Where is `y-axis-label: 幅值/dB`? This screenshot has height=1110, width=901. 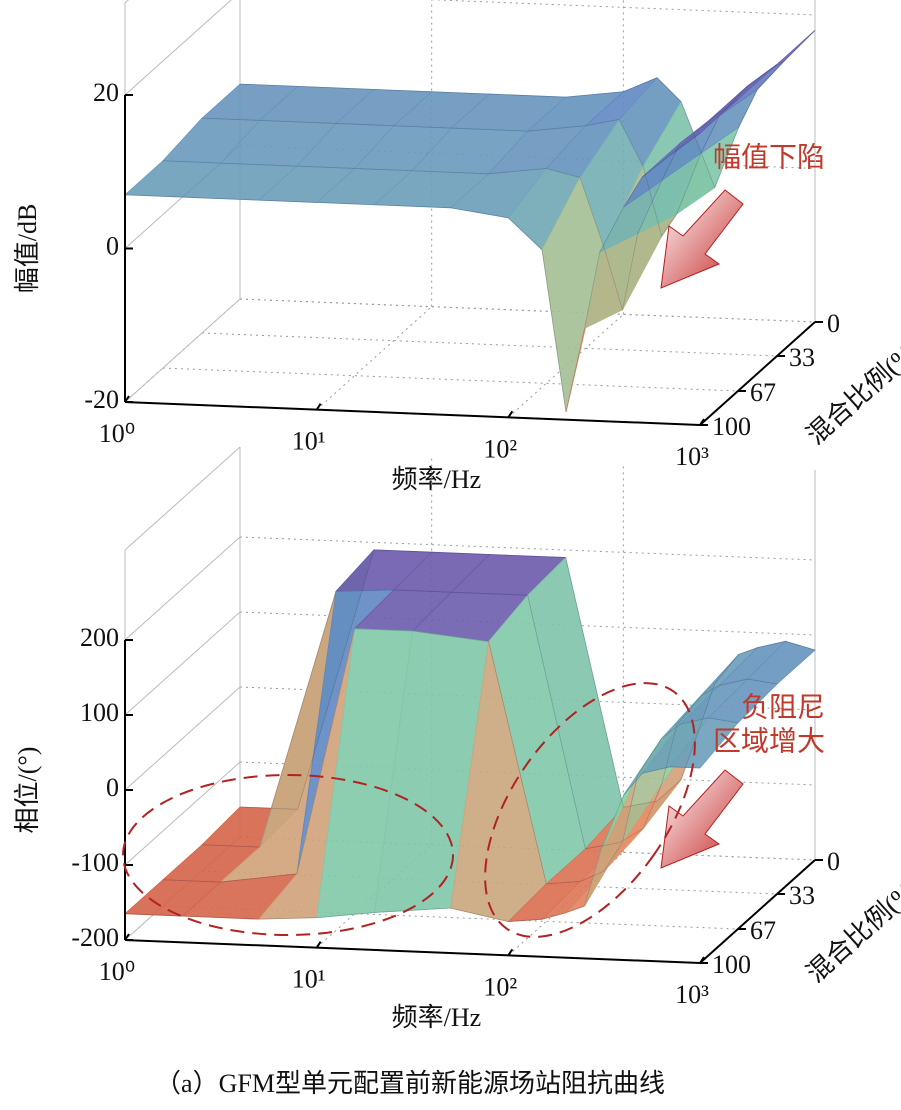 y-axis-label: 幅值/dB is located at coordinates (27, 249).